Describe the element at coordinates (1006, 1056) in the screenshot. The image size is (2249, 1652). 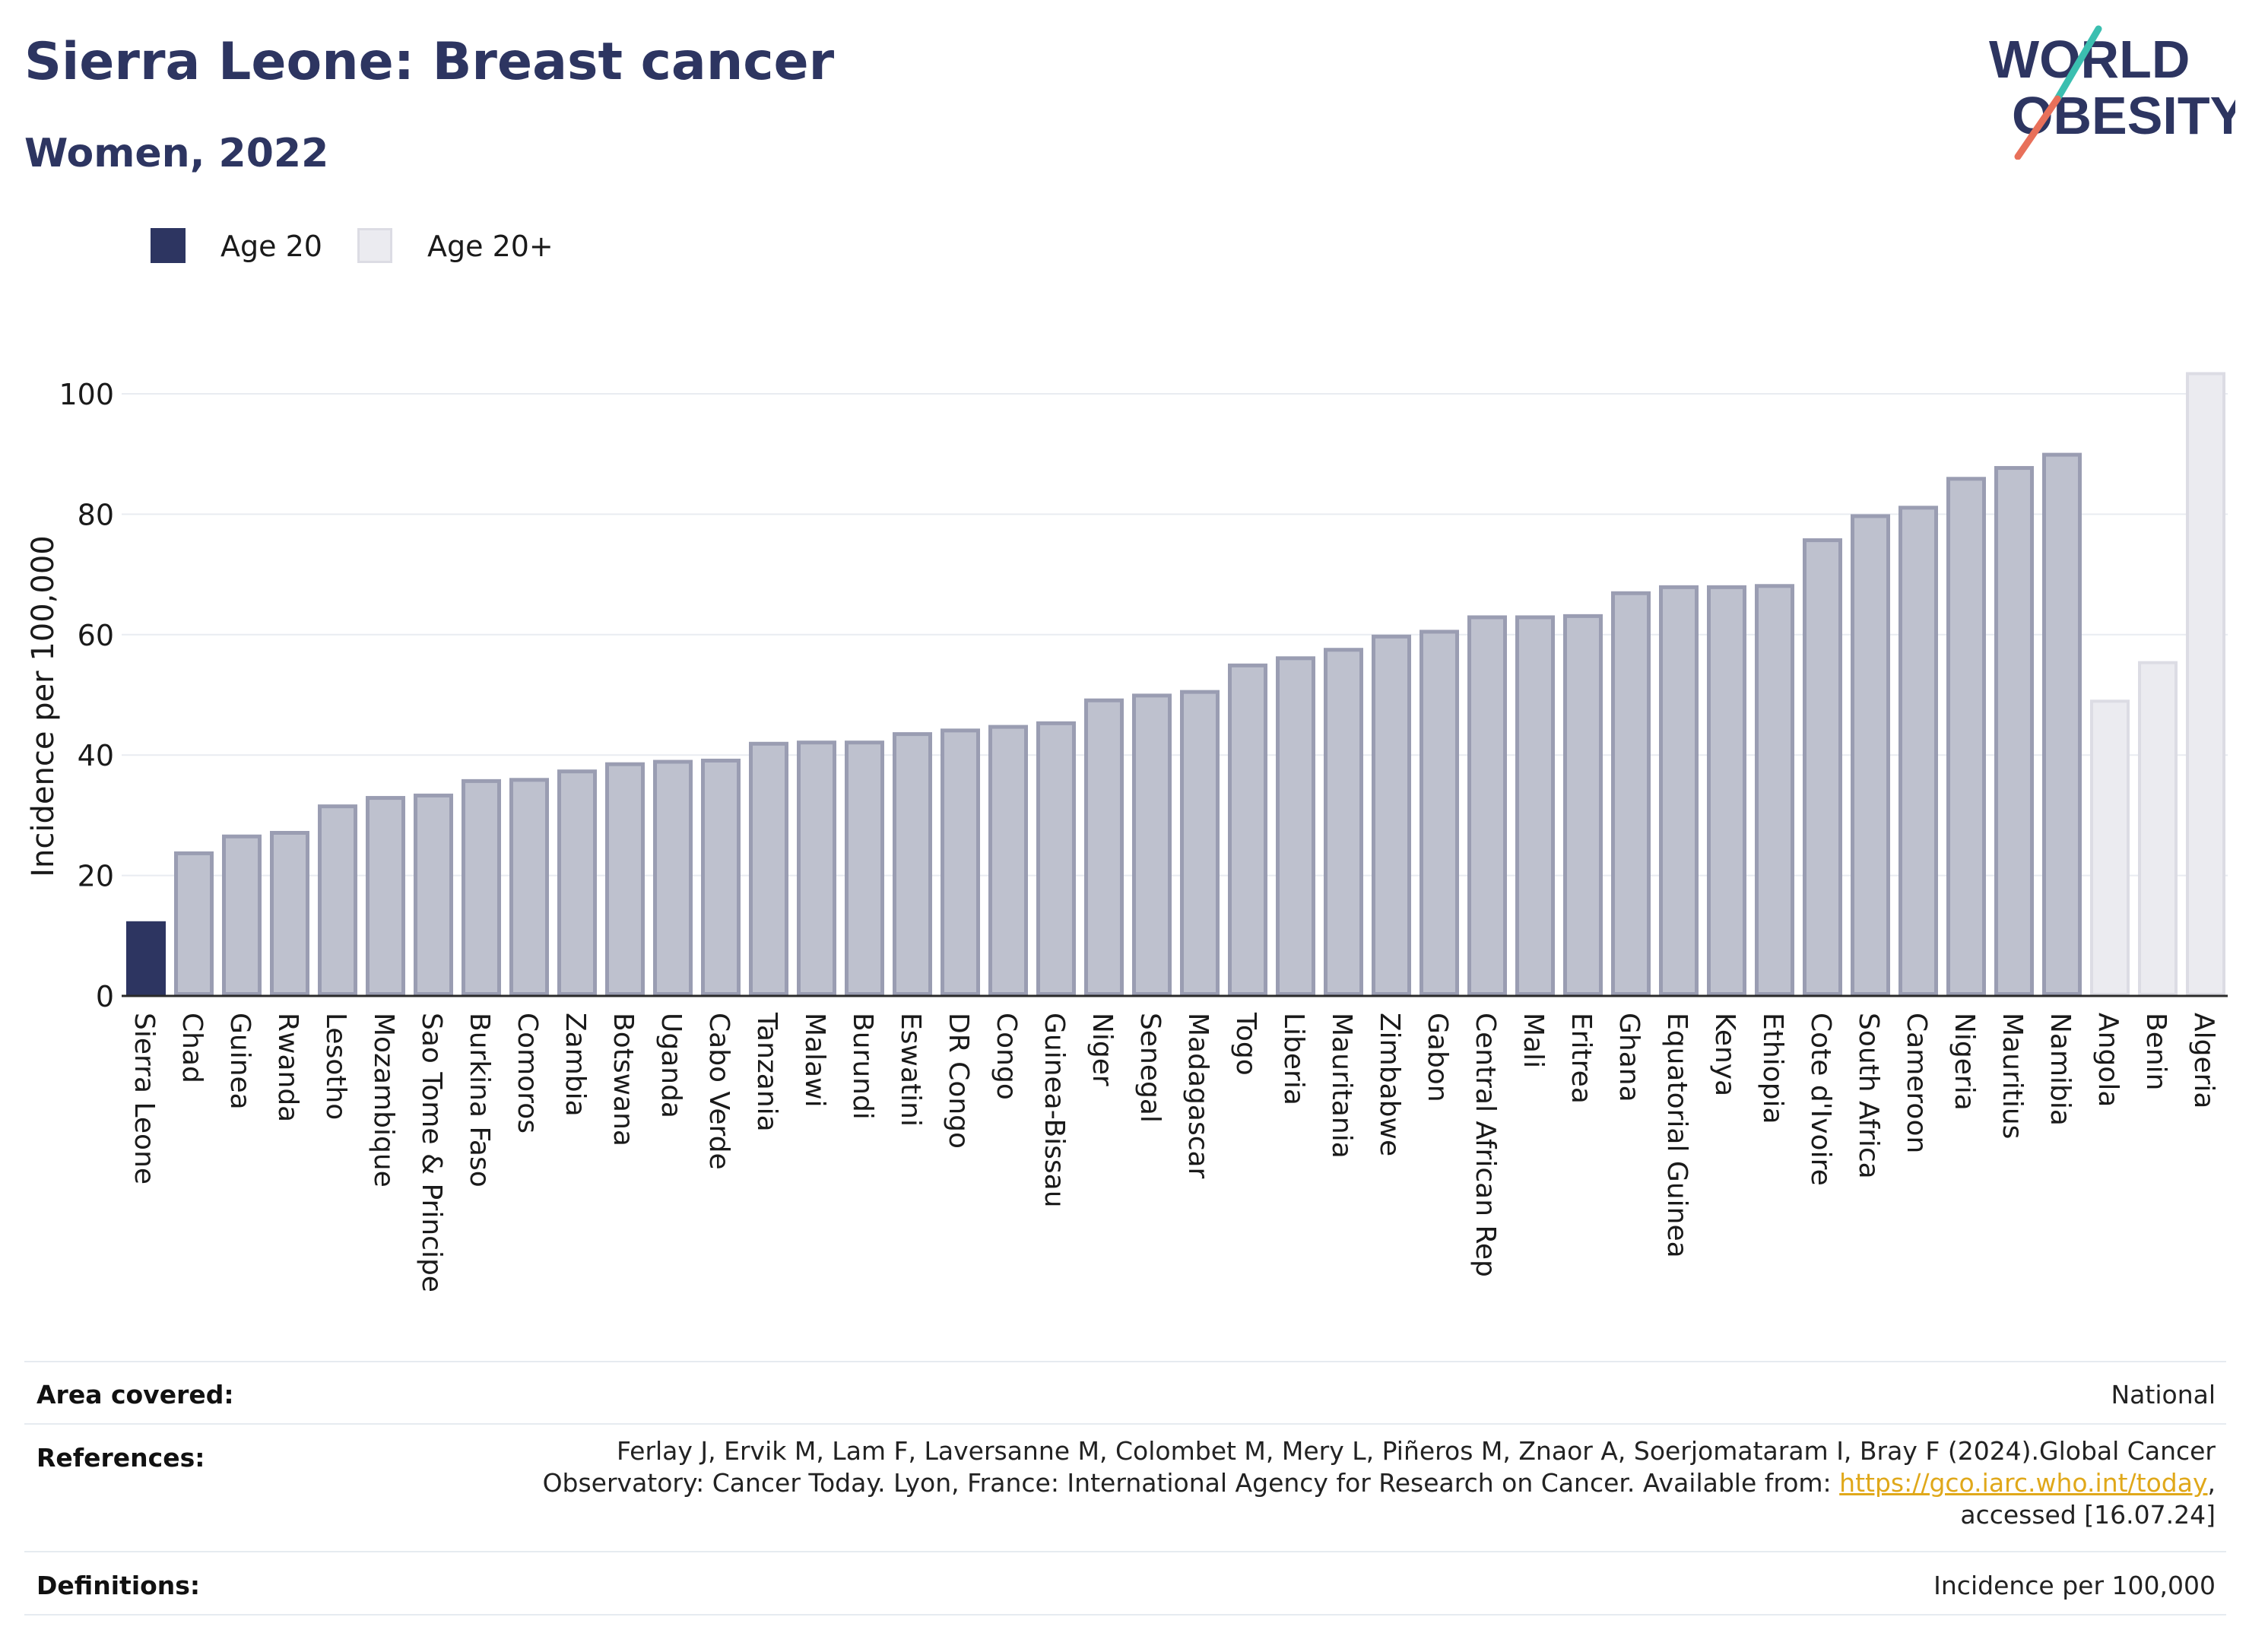
I see `x-tick-label: Congo` at that location.